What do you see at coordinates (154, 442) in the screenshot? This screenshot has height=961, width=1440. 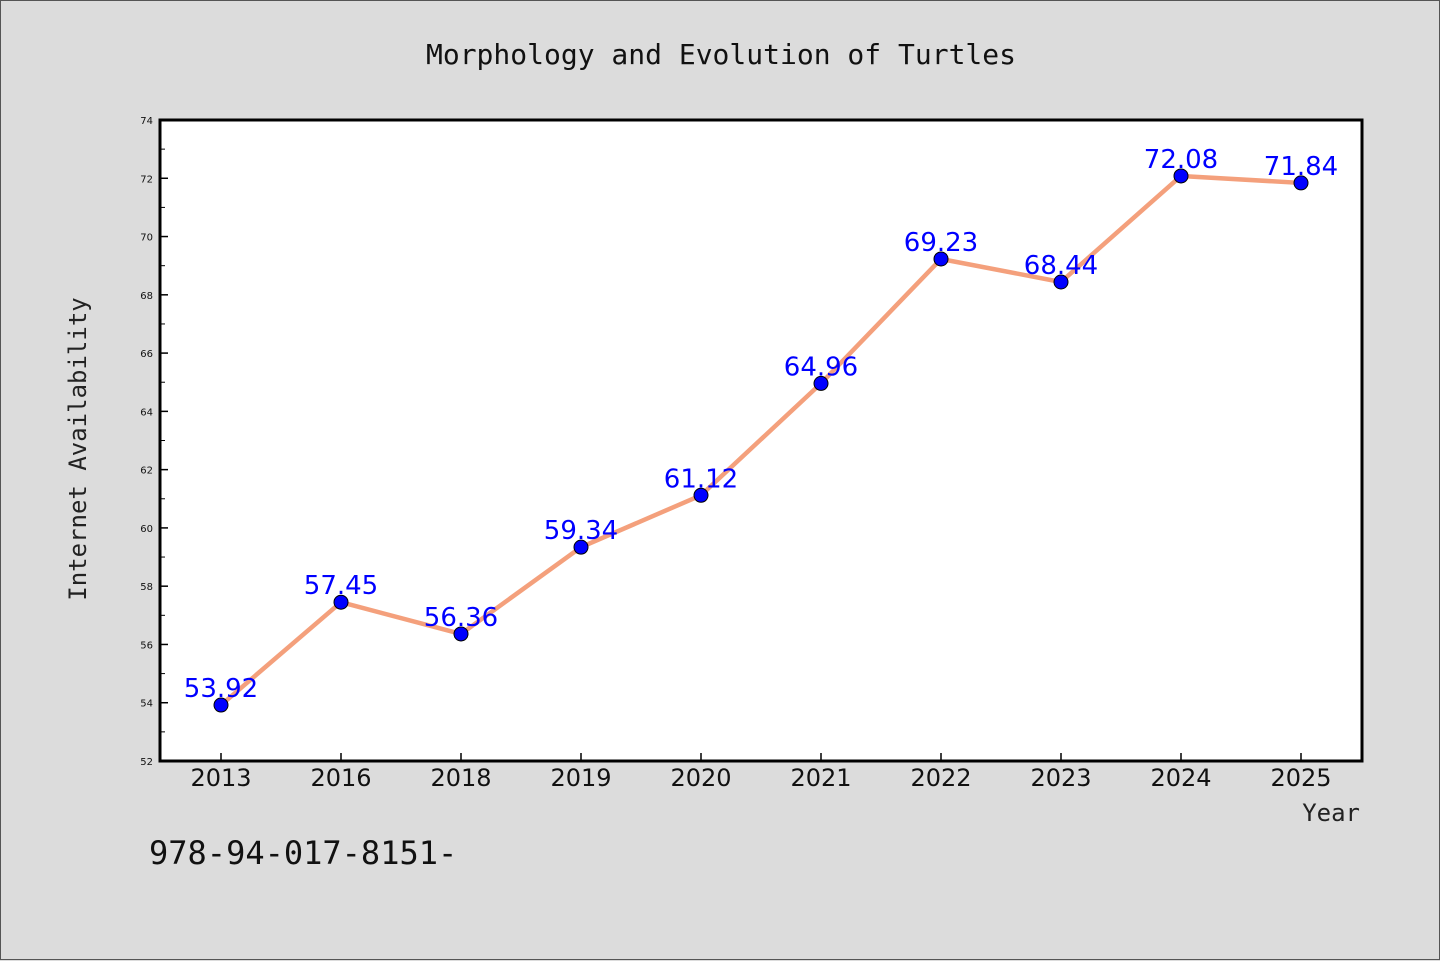 I see `y-axis: 52 54 56 58 60 62 64 66 68 70 72 74` at bounding box center [154, 442].